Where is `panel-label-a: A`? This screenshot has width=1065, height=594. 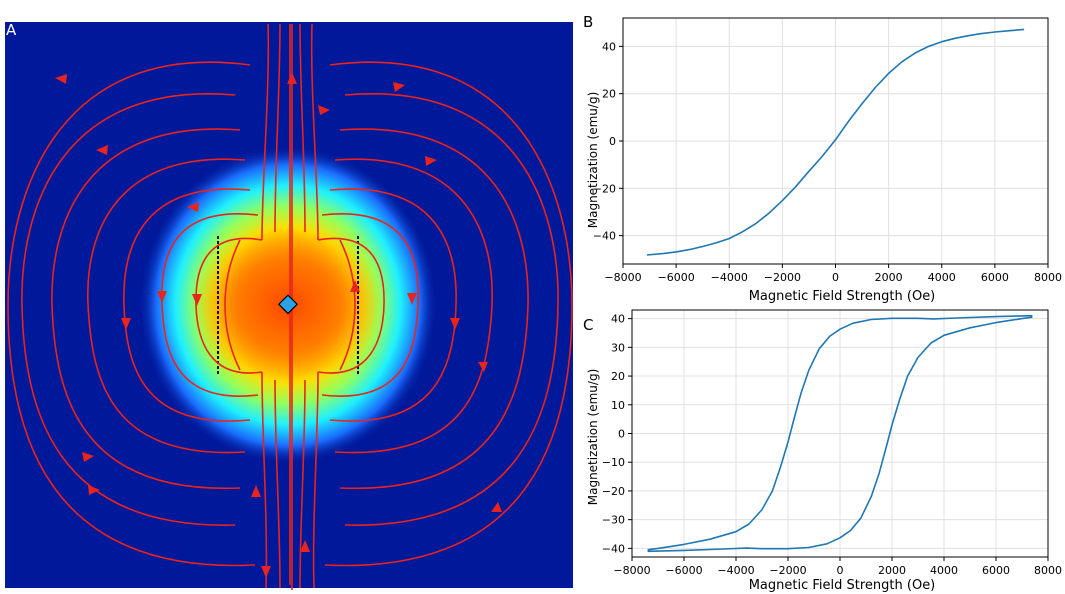
panel-label-a: A is located at coordinates (11, 30).